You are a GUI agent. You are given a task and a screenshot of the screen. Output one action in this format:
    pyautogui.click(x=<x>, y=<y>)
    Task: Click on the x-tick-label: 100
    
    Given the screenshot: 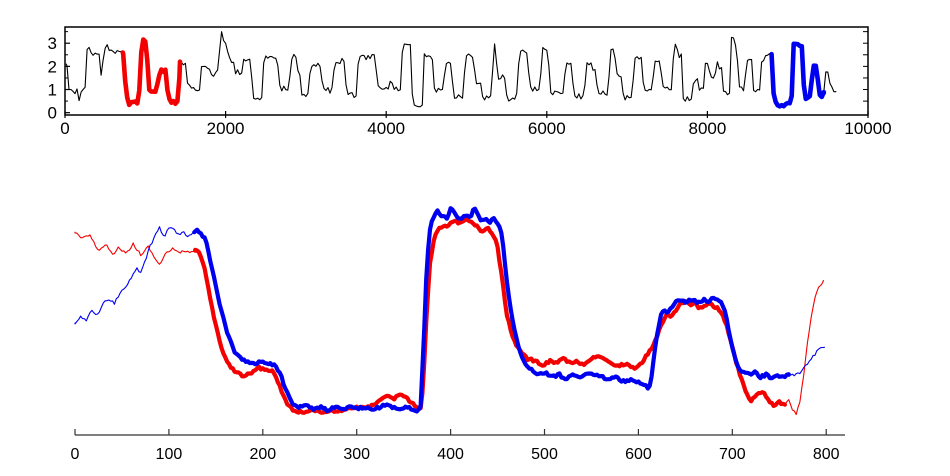 What is the action you would take?
    pyautogui.click(x=169, y=454)
    